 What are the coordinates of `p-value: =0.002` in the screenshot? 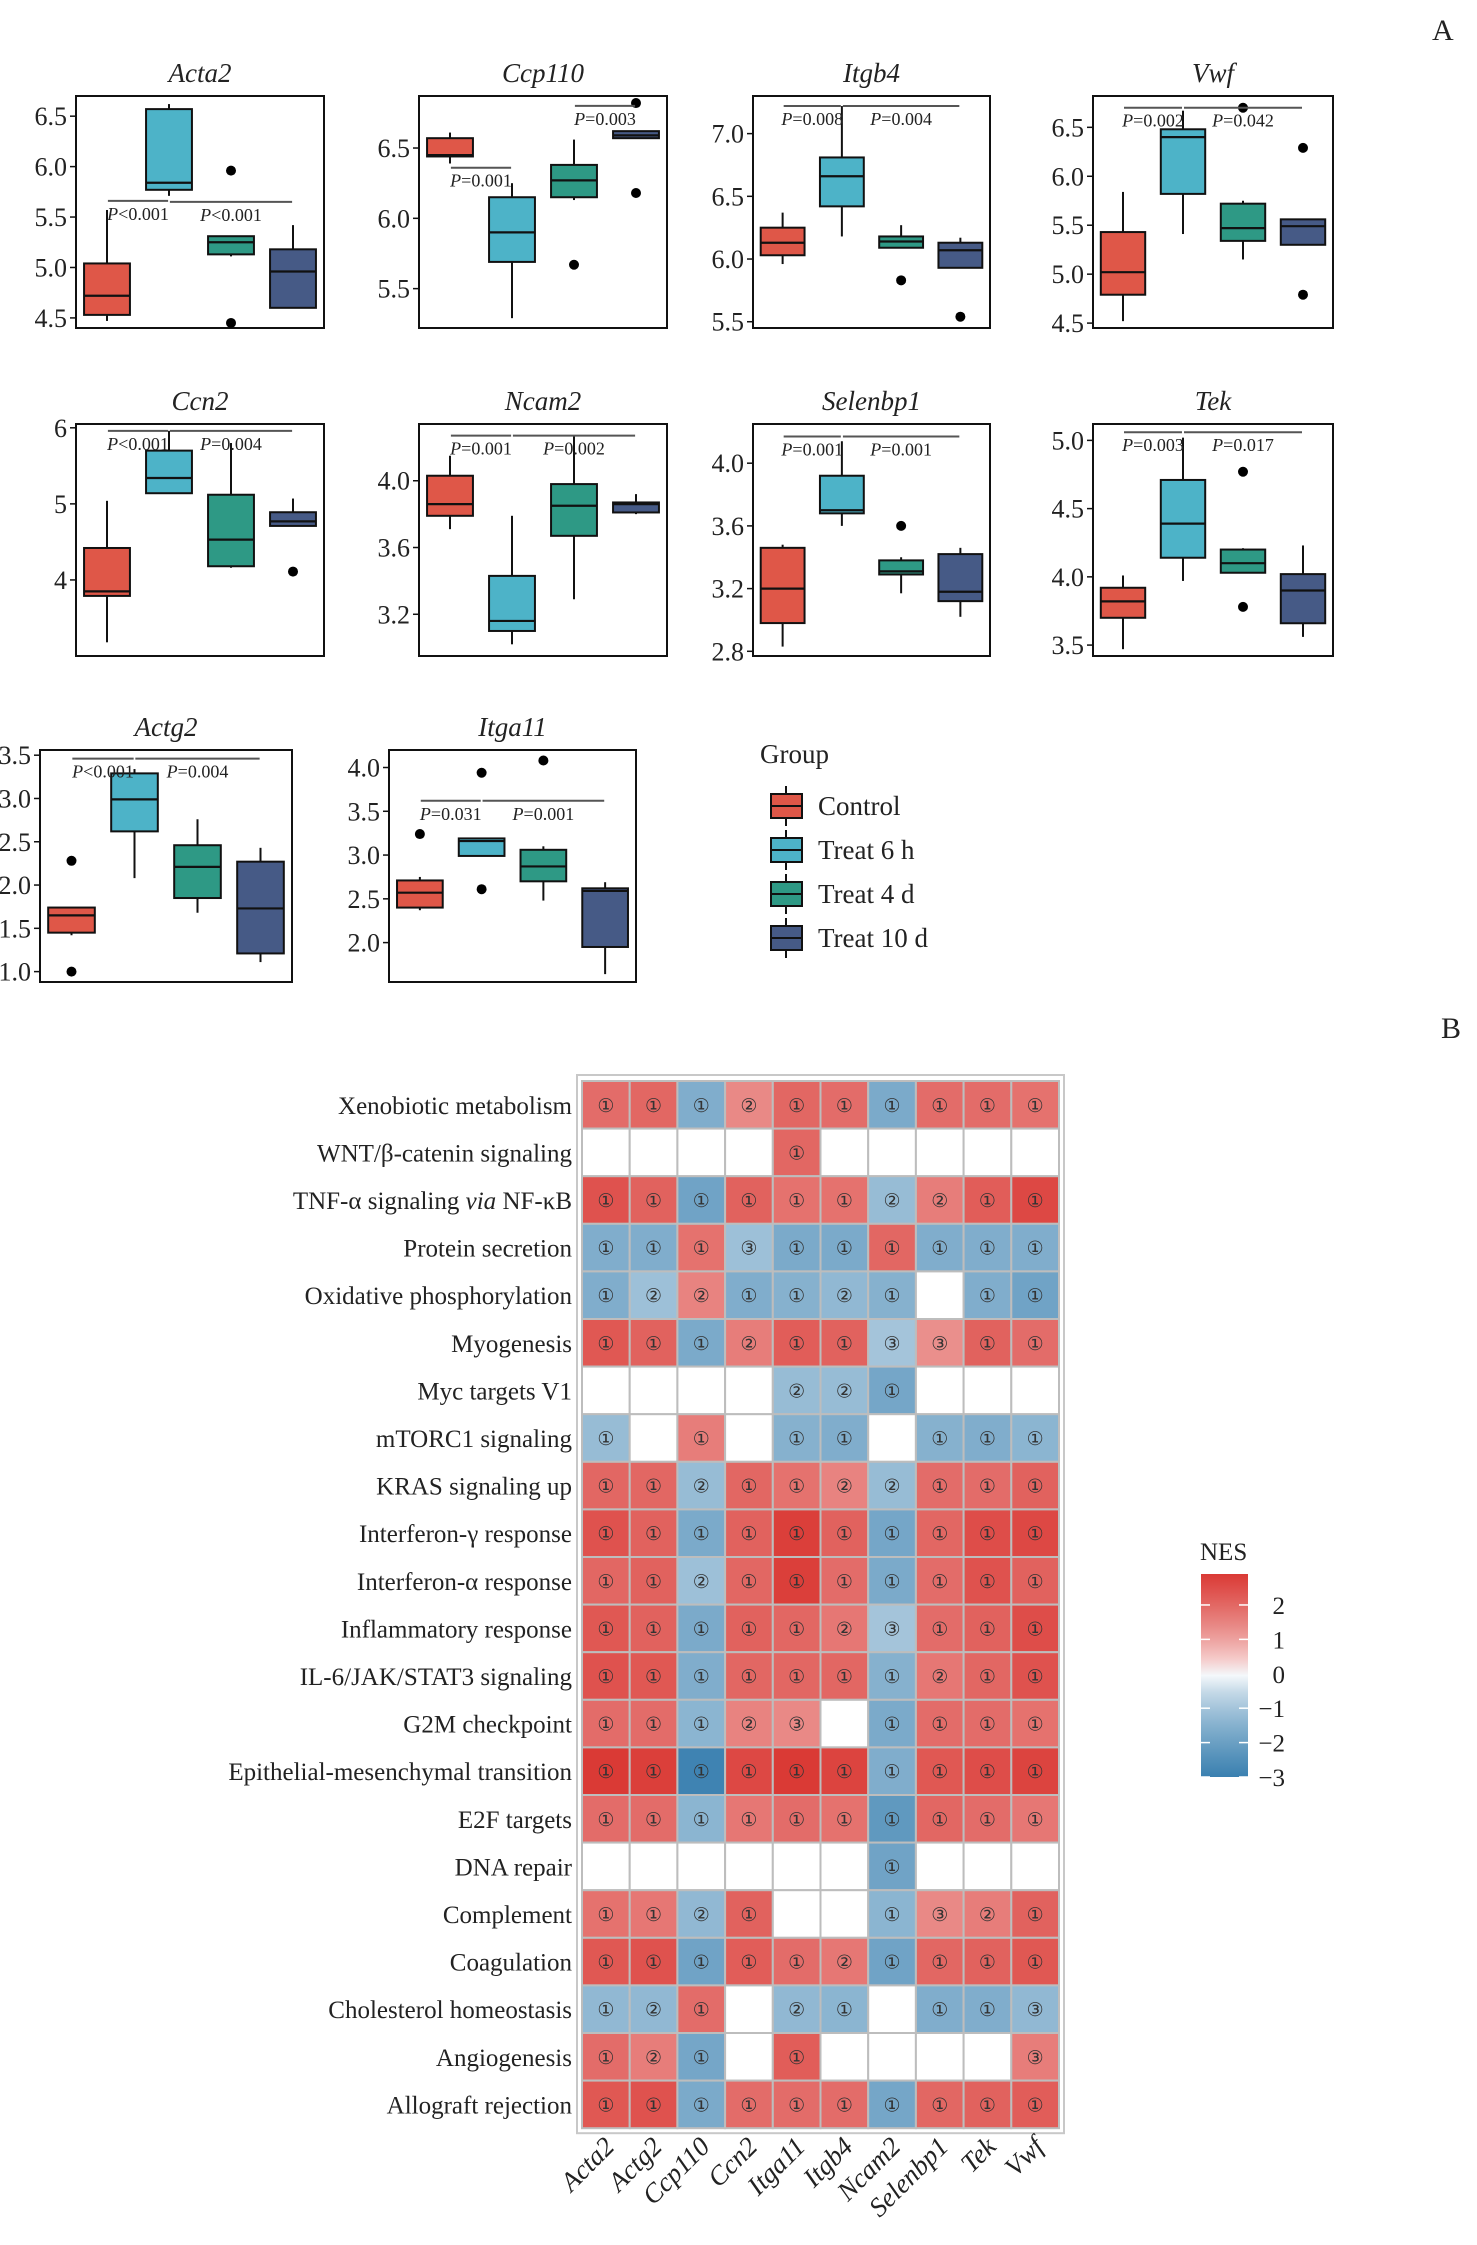 It's located at (579, 449).